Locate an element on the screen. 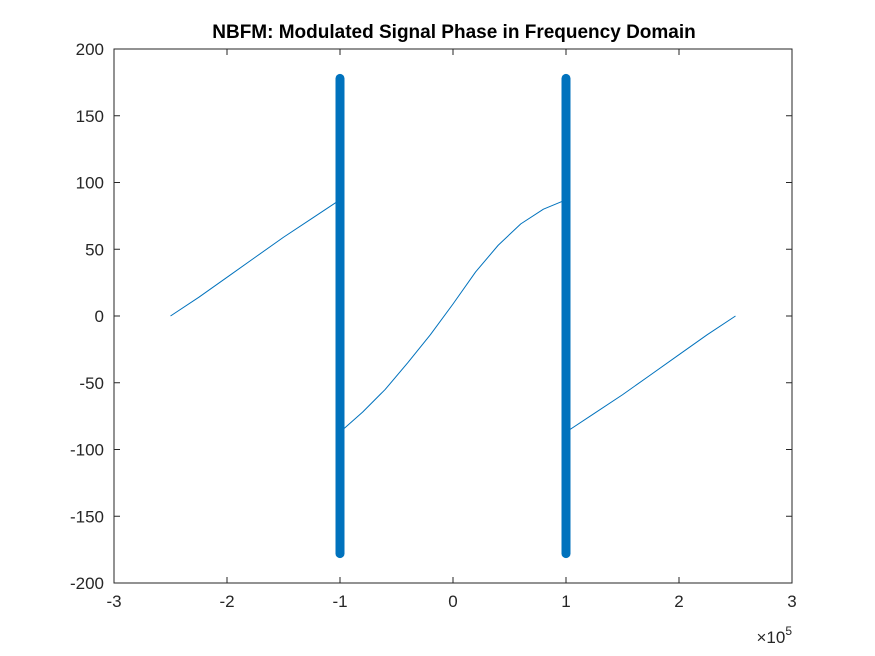 The height and width of the screenshot is (656, 875). x-exponent-power: 5 is located at coordinates (788, 631).